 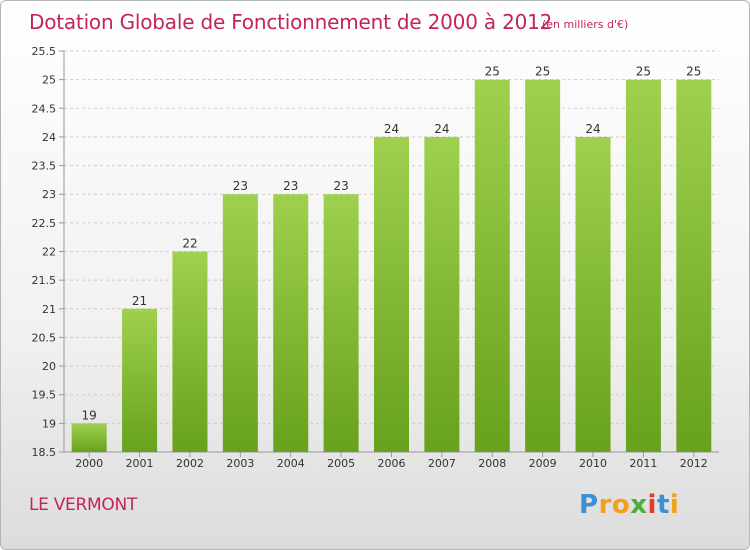 What do you see at coordinates (89, 463) in the screenshot?
I see `x-tick-label: 2000` at bounding box center [89, 463].